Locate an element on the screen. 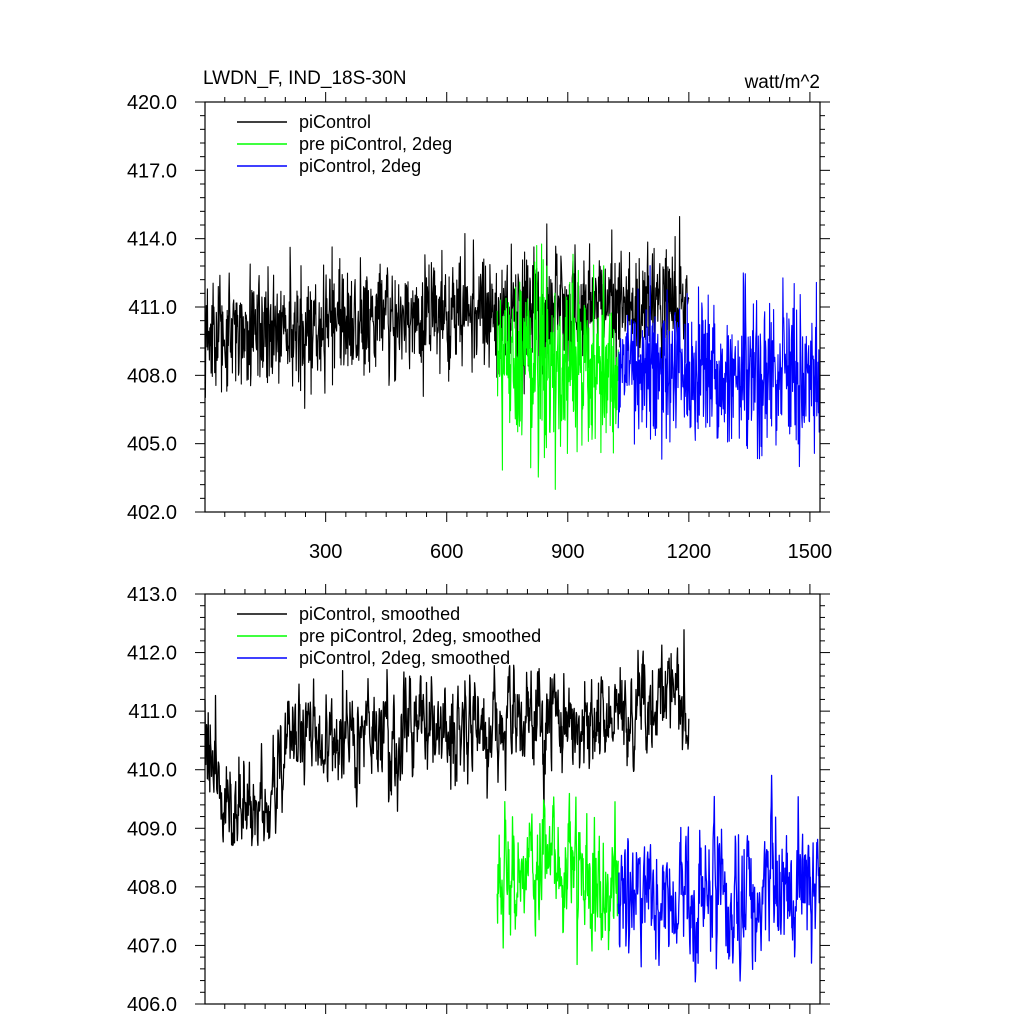 Image resolution: width=1024 pixels, height=1024 pixels. bottom-ytick-label: 410.0 is located at coordinates (152, 771).